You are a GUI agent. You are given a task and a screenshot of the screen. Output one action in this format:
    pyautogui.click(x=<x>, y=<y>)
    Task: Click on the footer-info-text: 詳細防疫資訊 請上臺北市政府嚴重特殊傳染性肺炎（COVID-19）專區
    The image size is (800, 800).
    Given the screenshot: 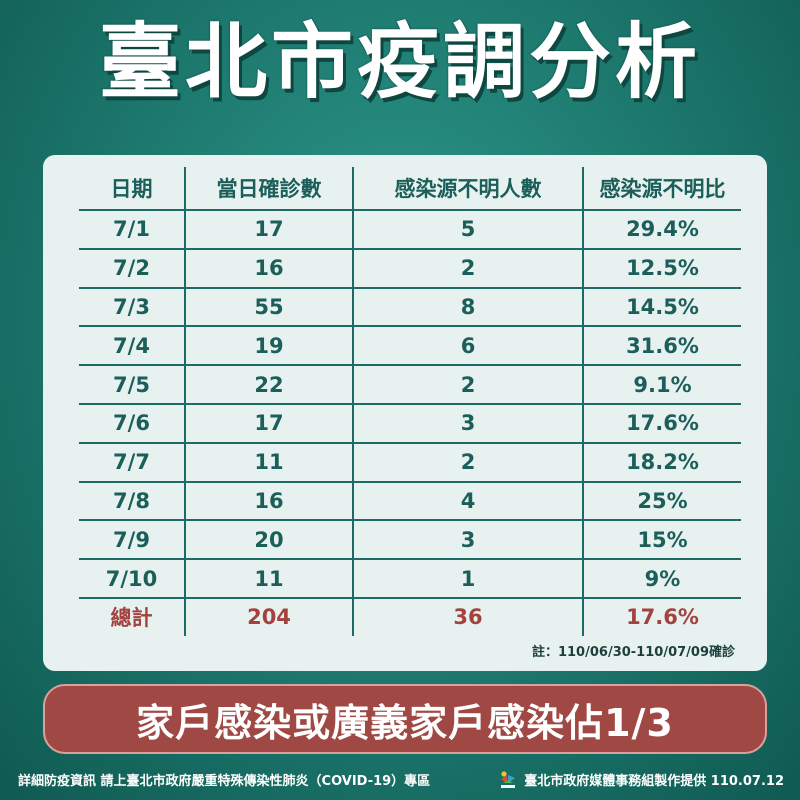 What is the action you would take?
    pyautogui.click(x=224, y=781)
    